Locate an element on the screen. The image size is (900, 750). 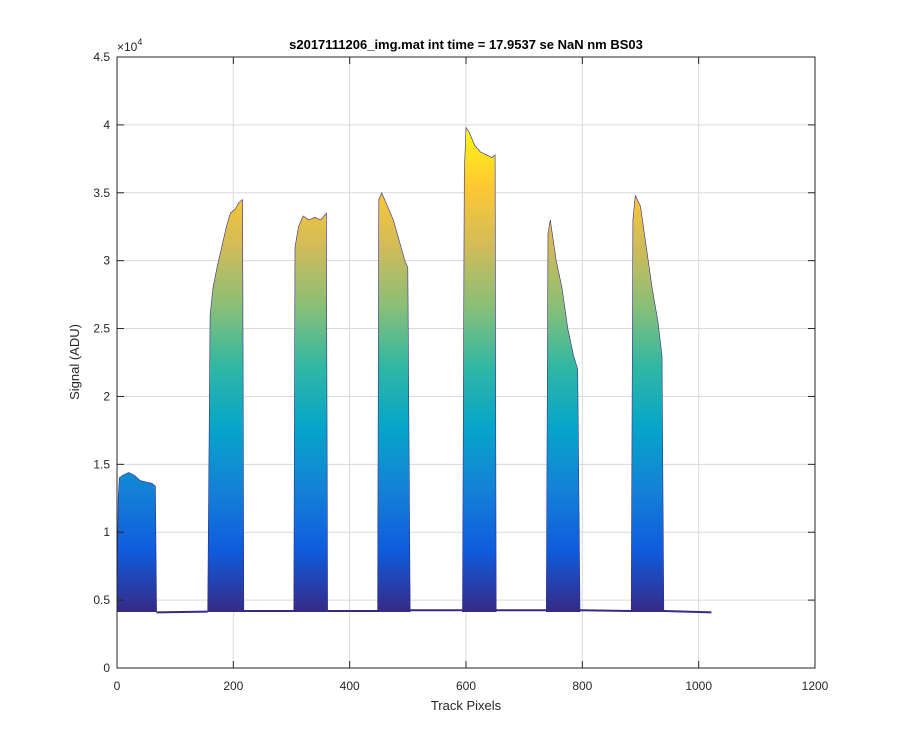
x-axis-label: Track Pixels is located at coordinates (466, 705).